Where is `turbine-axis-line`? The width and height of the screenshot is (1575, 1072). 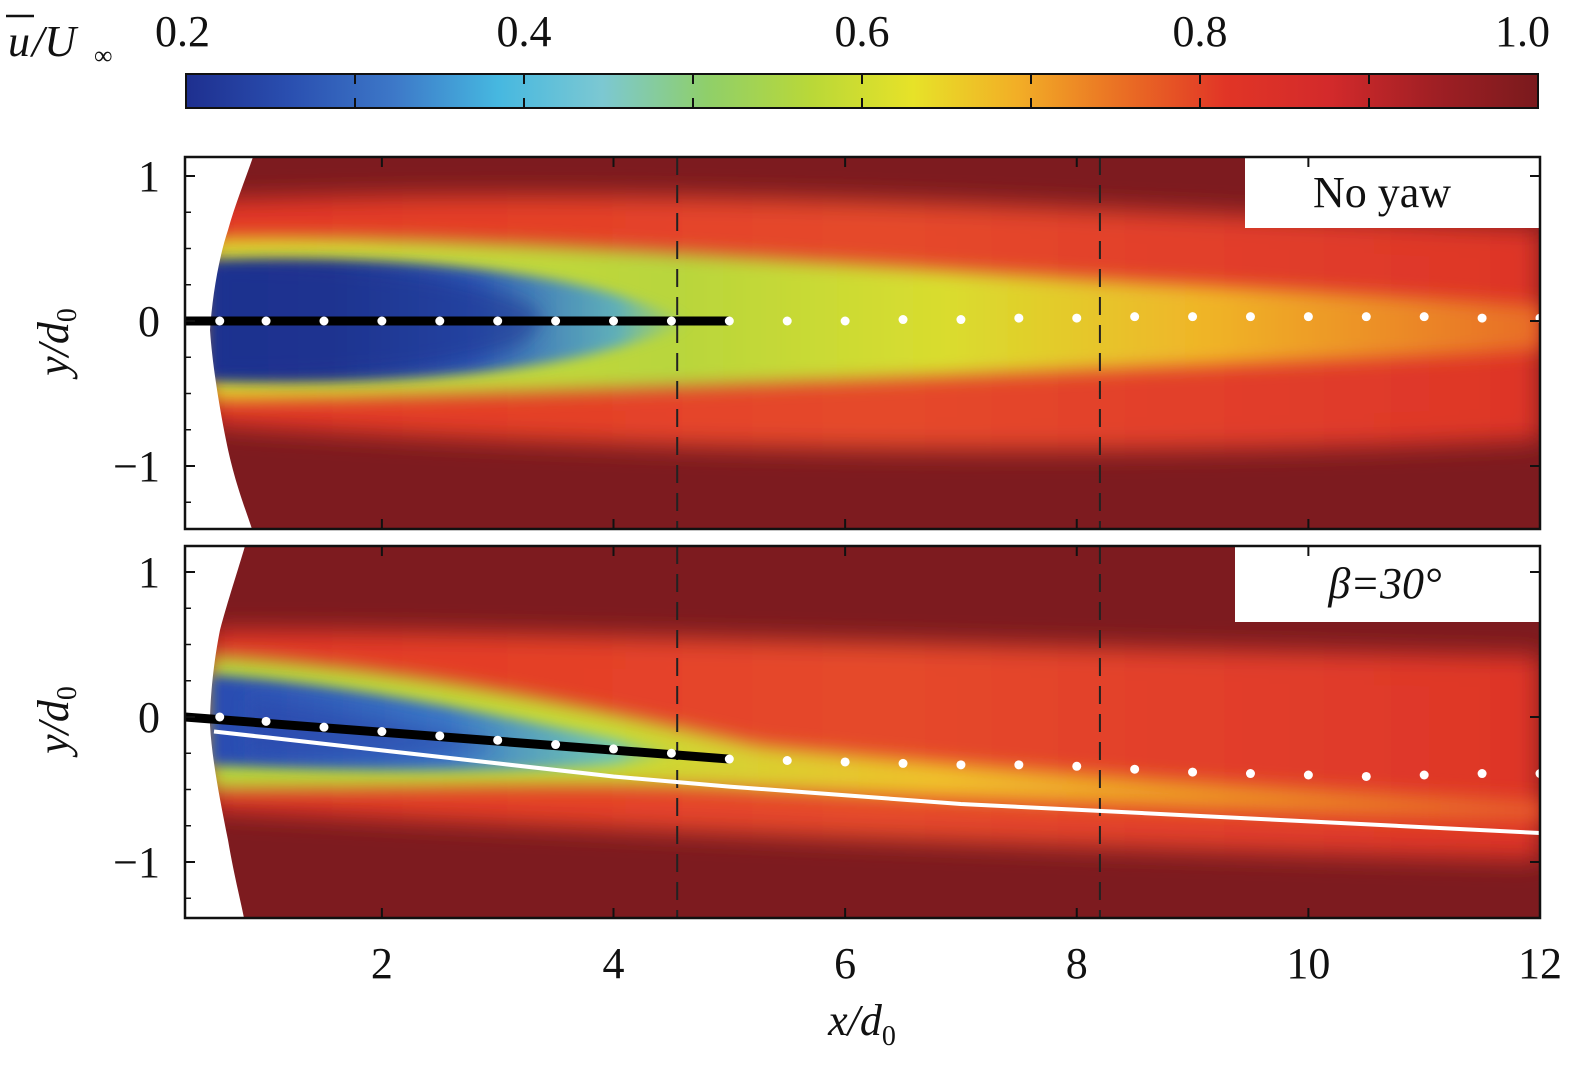
turbine-axis-line is located at coordinates (457, 738).